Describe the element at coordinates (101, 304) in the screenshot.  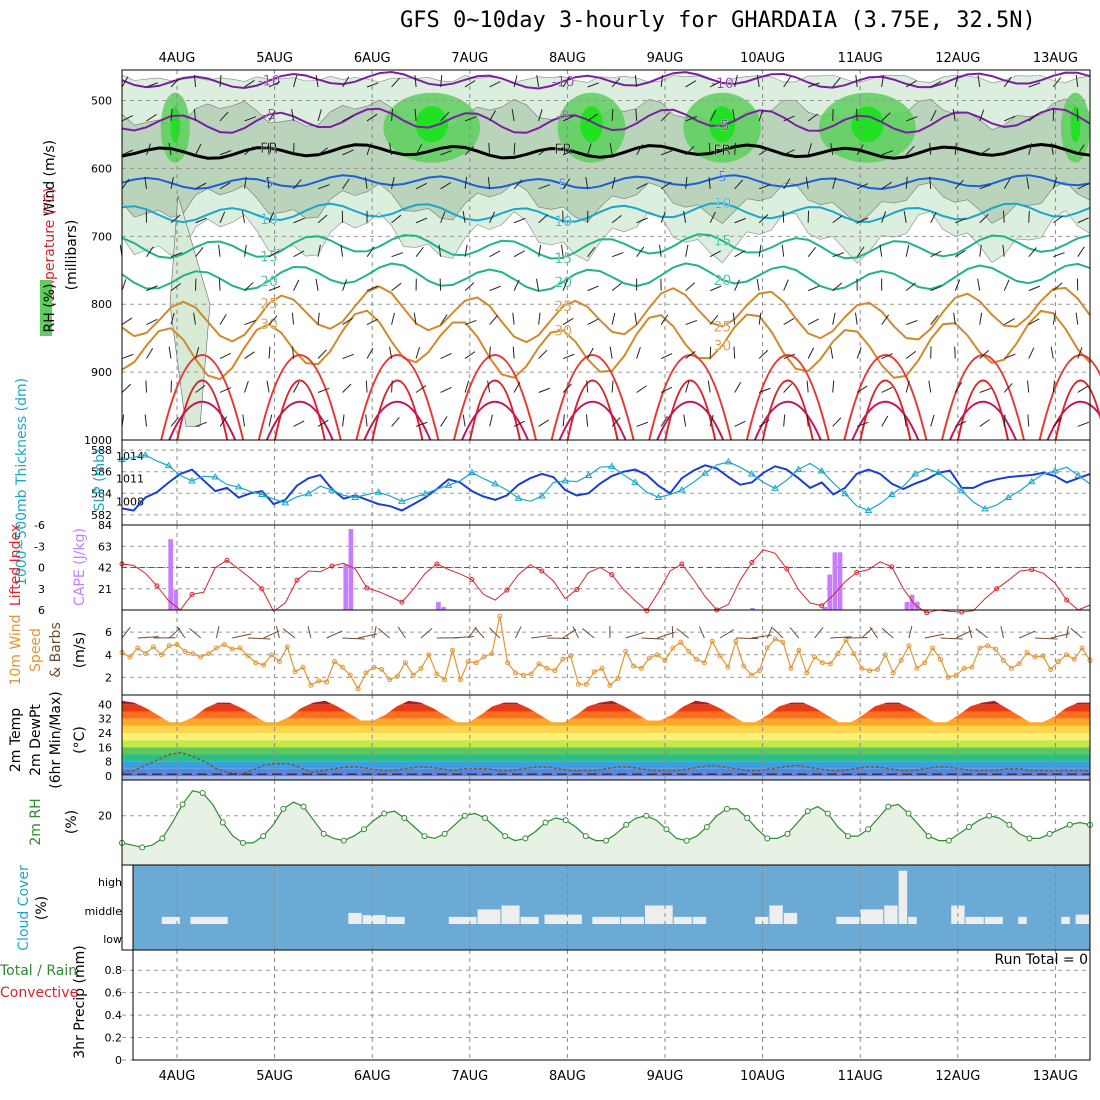
I see `ytick-pressure: 800` at that location.